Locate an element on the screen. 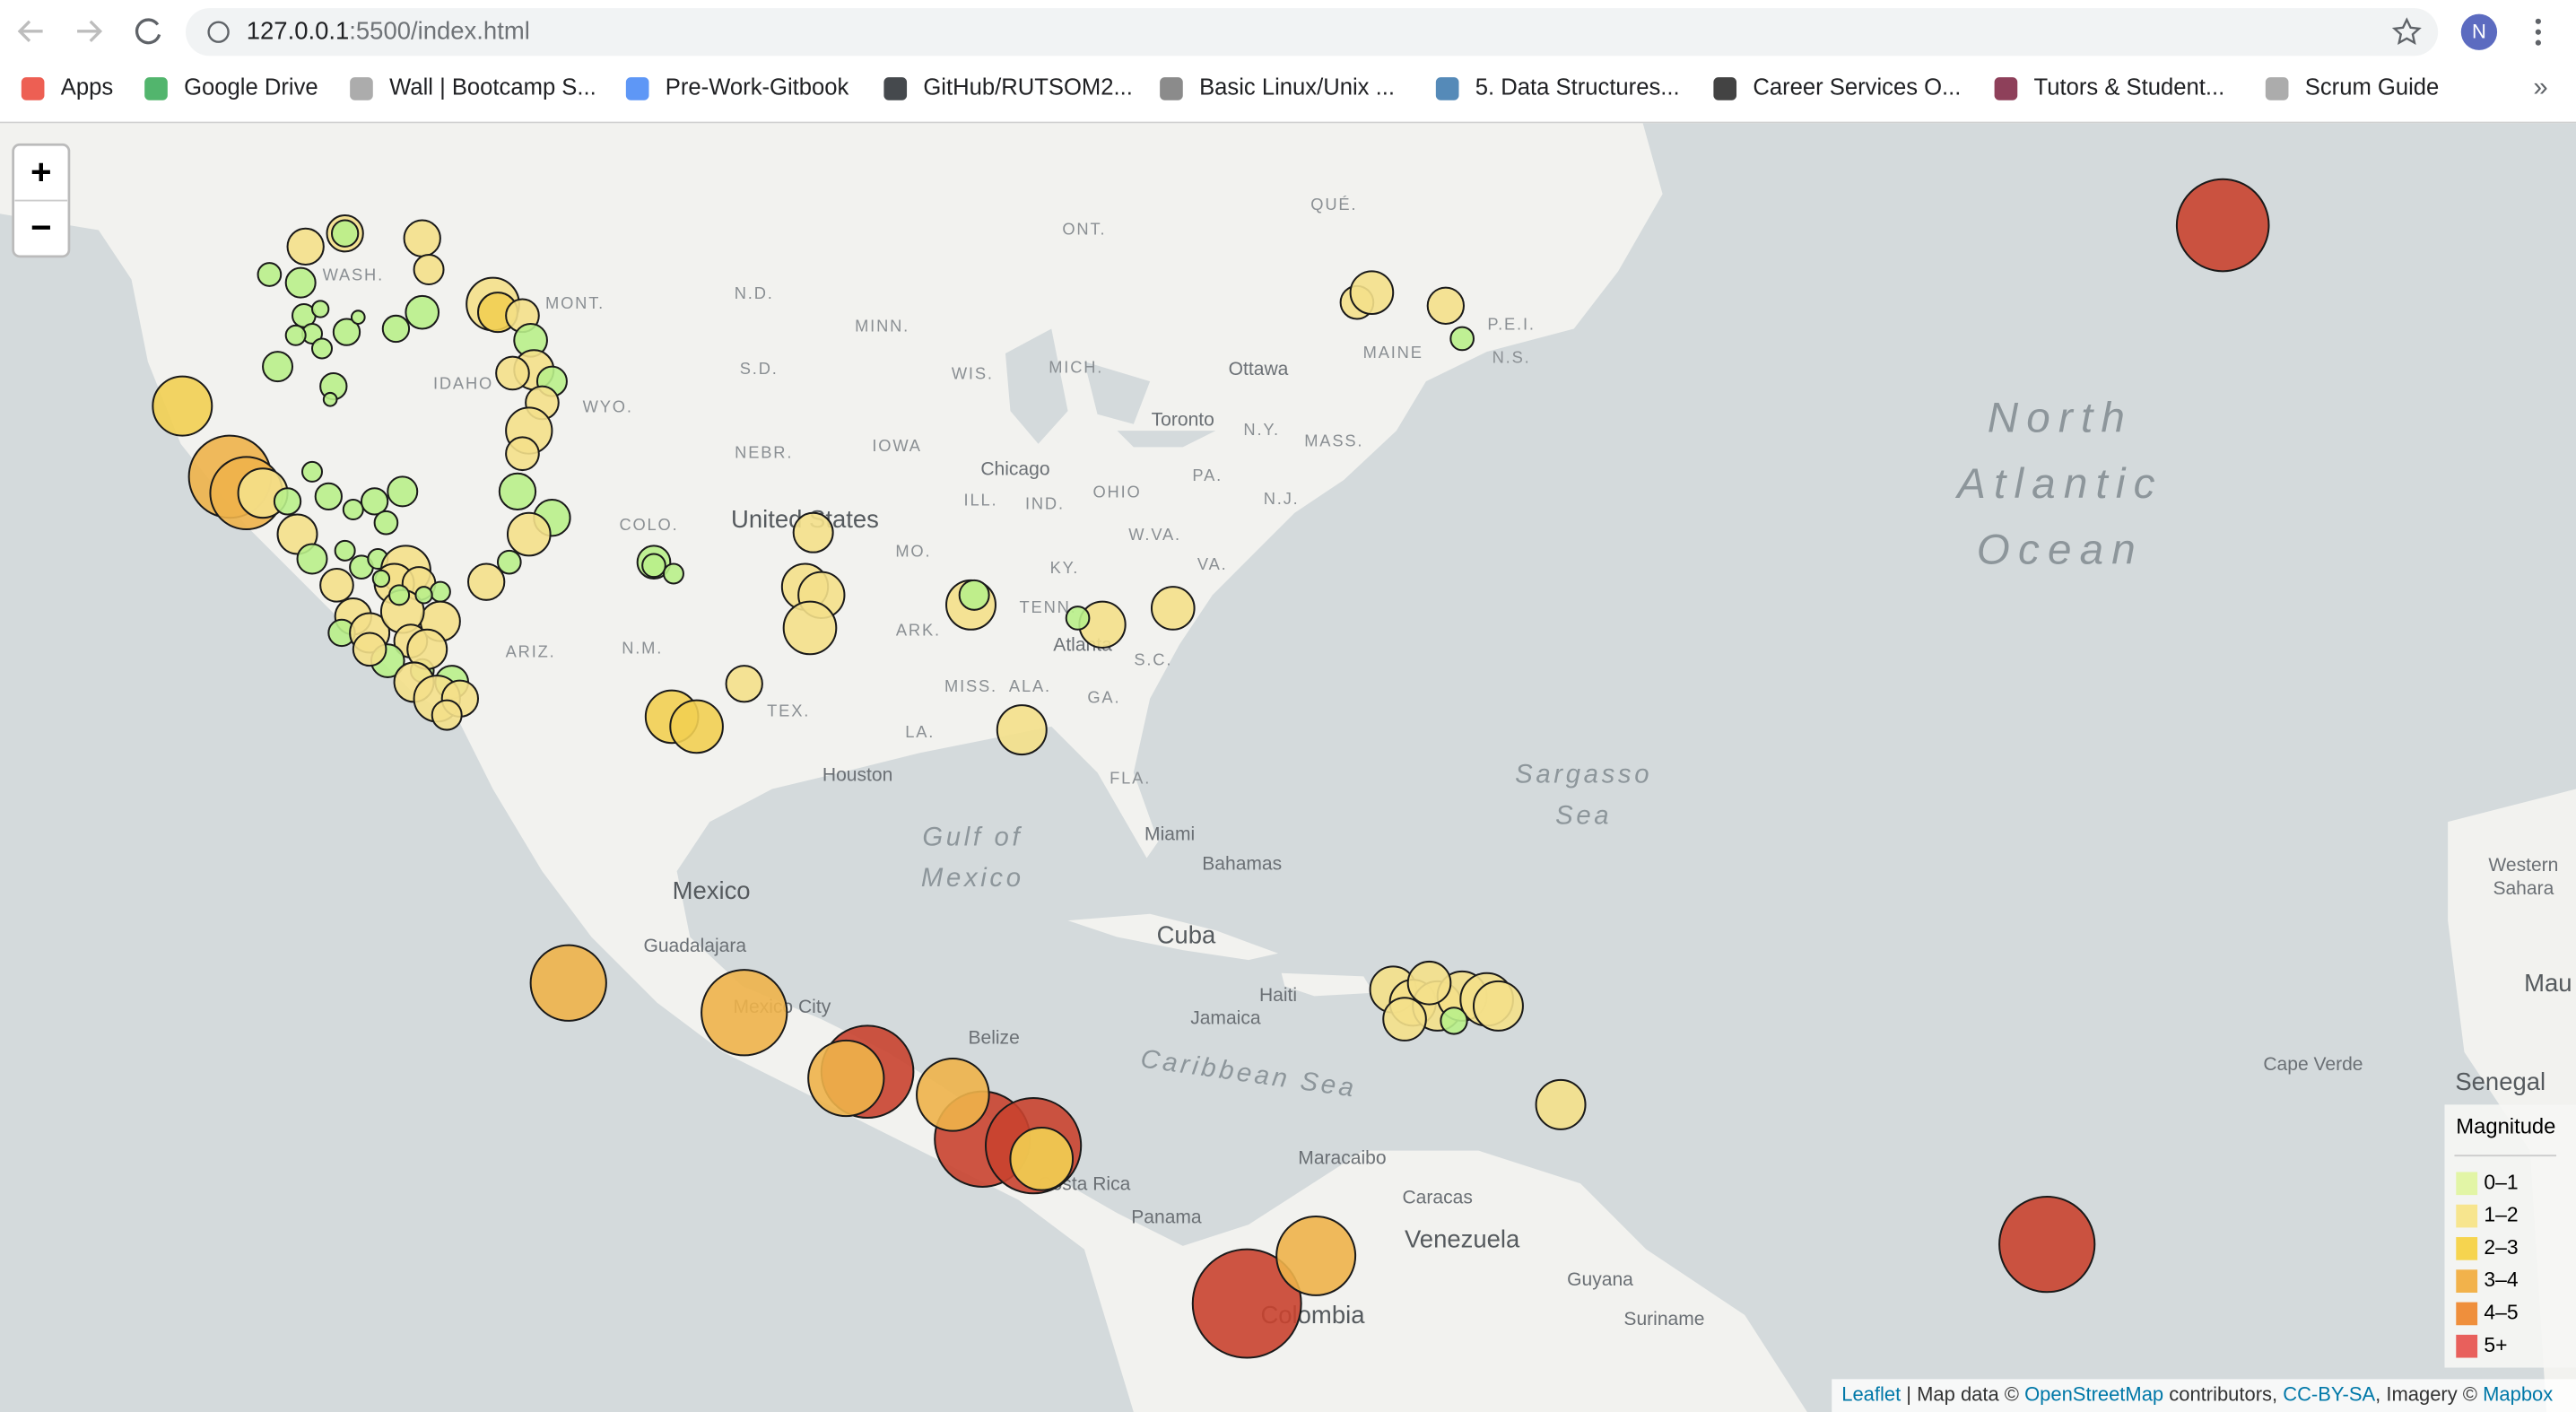  attribution-link: OpenStreetMap is located at coordinates (2093, 1394).